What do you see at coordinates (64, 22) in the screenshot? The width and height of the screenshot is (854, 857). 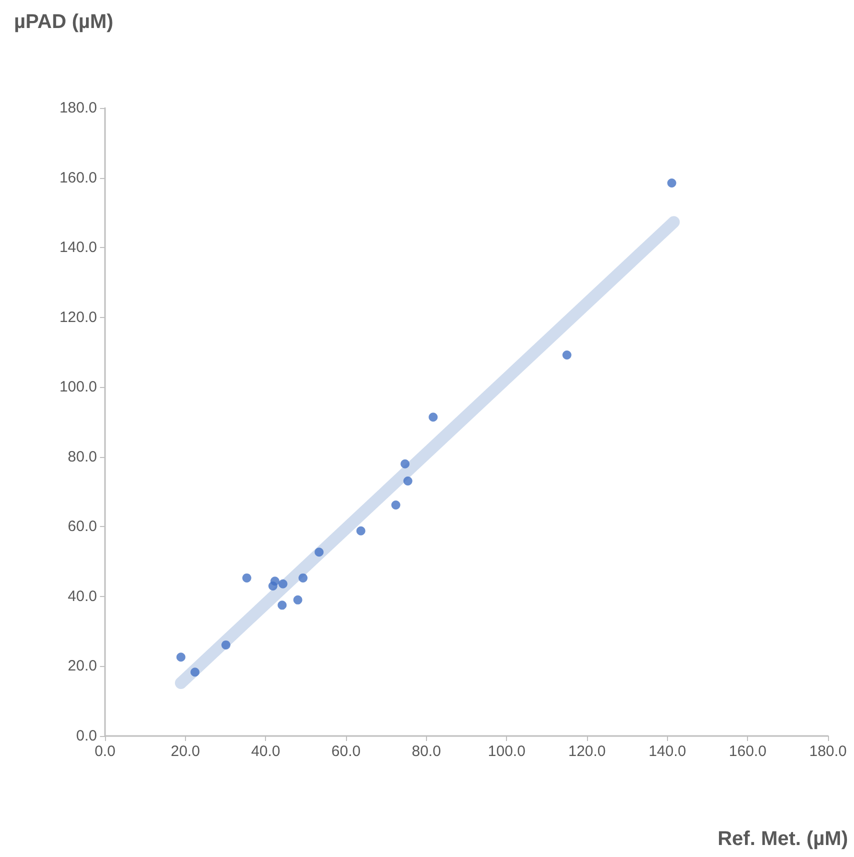 I see `y-axis-title: µPAD (µM)` at bounding box center [64, 22].